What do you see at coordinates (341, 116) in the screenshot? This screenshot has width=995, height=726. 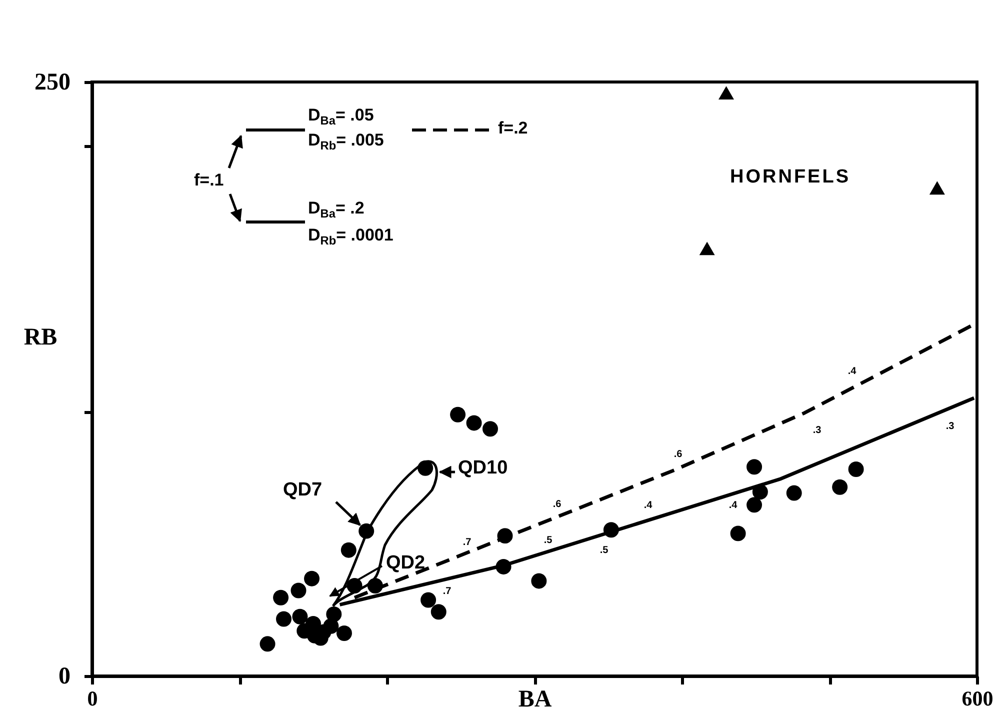 I see `annotation: D$_{Ba}$= .05` at bounding box center [341, 116].